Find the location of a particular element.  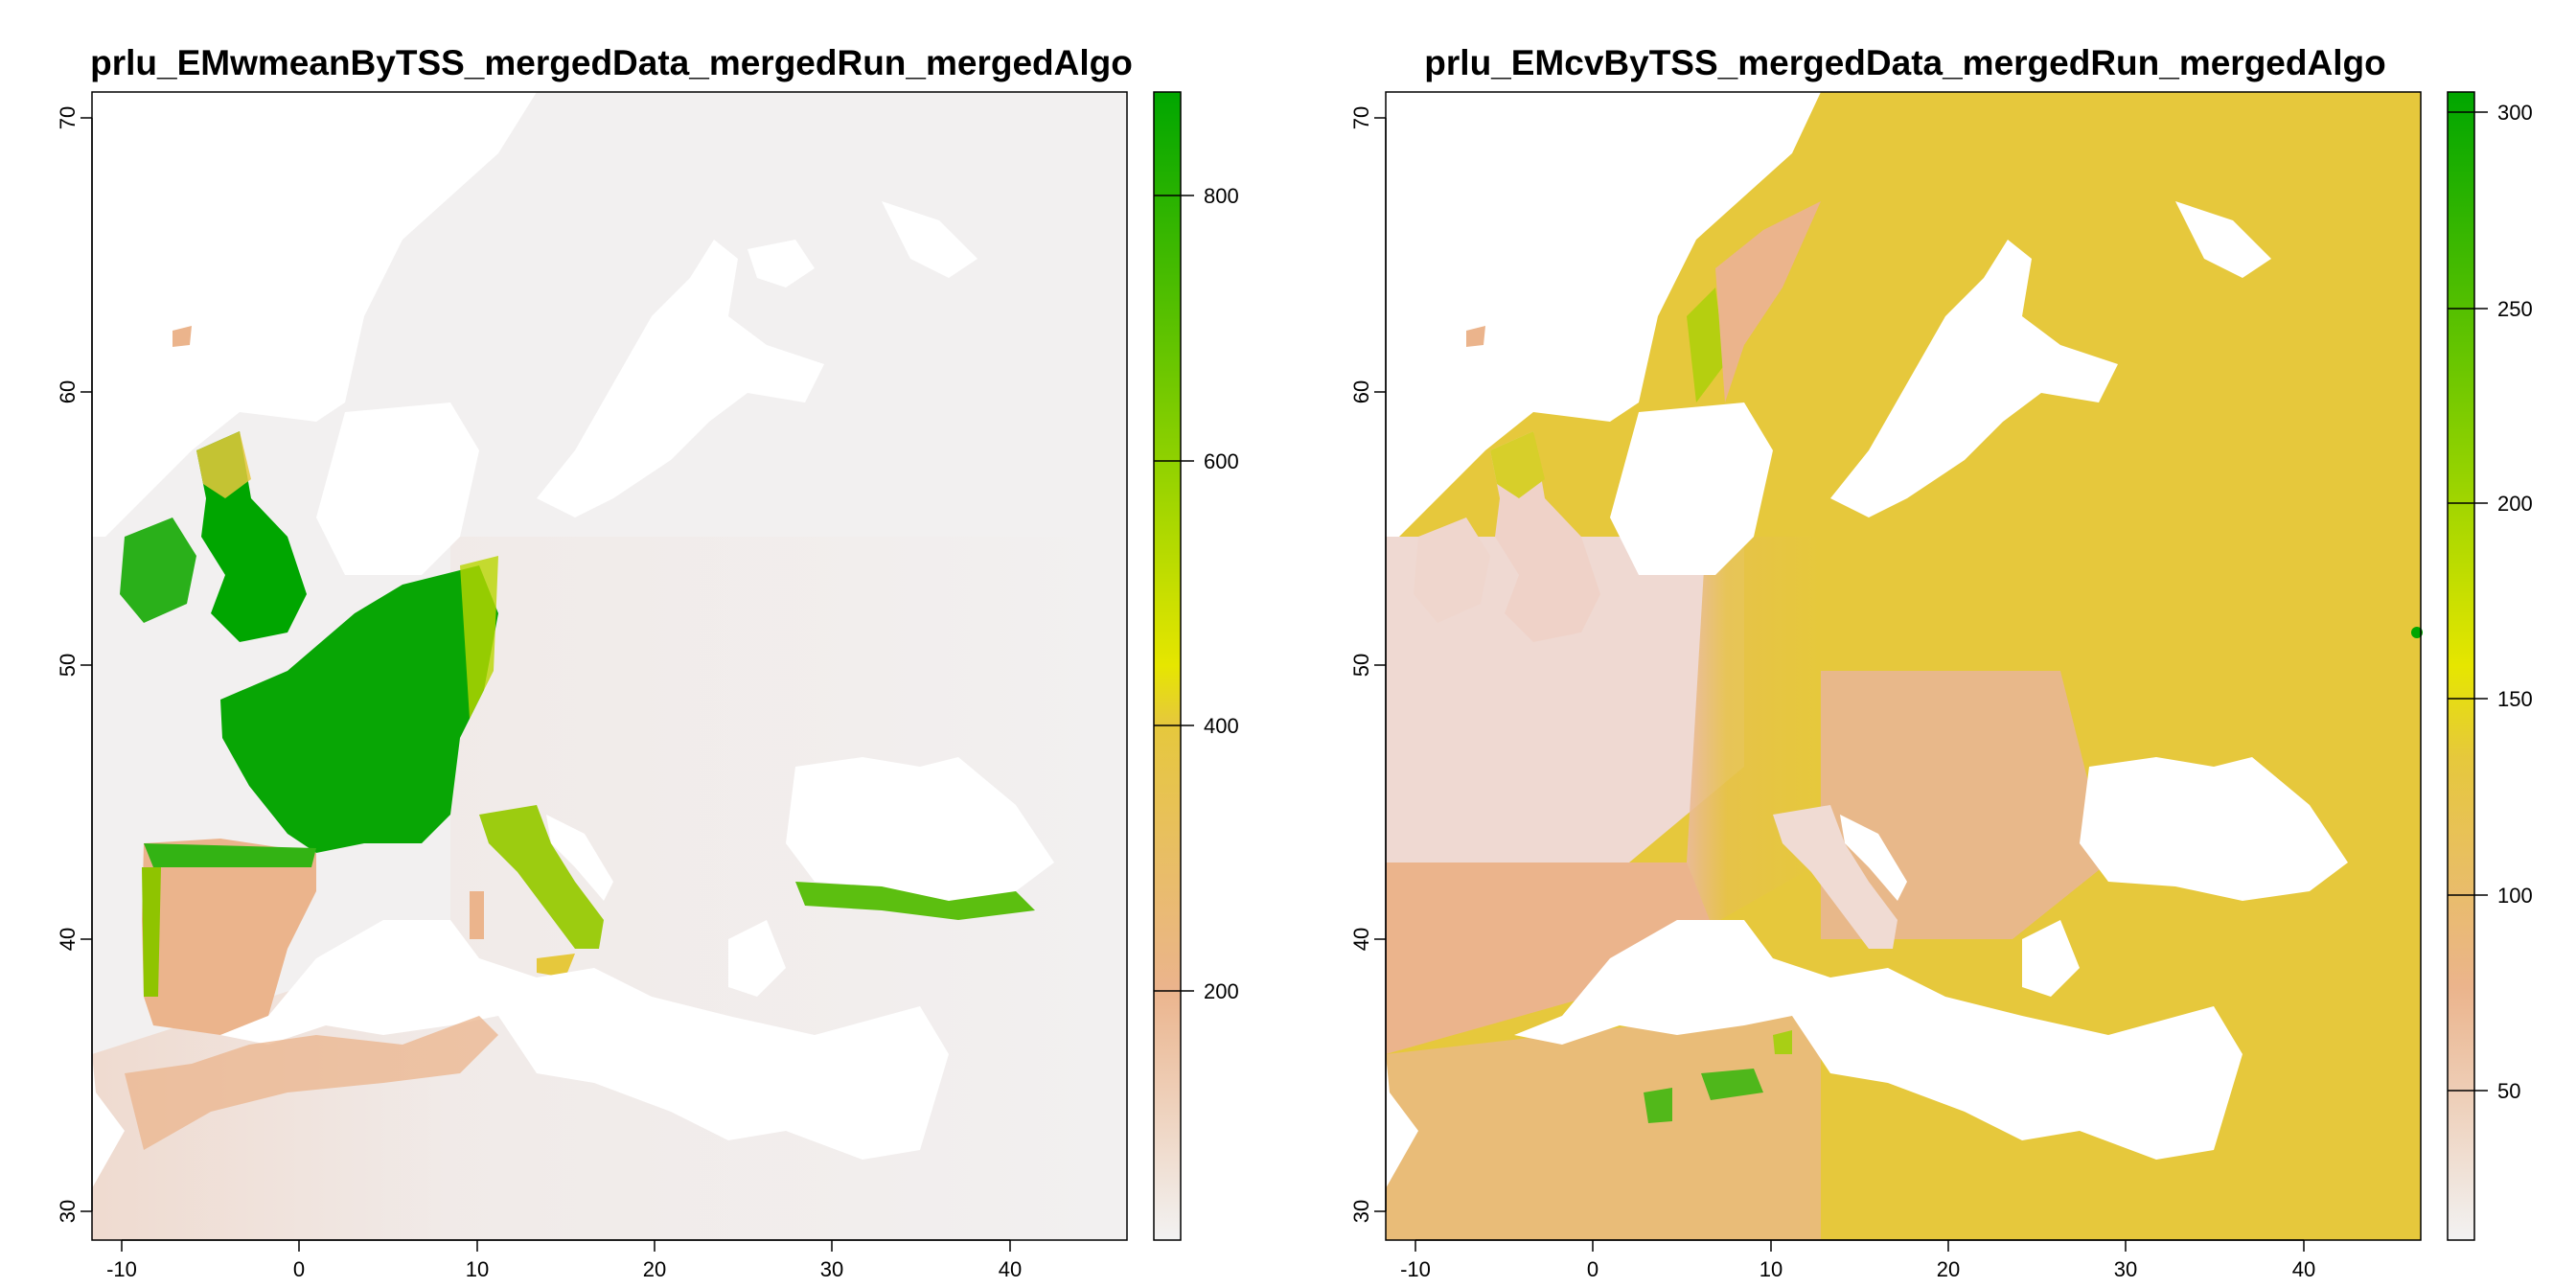

right-x-tick-label: 40 is located at coordinates (2303, 1269).